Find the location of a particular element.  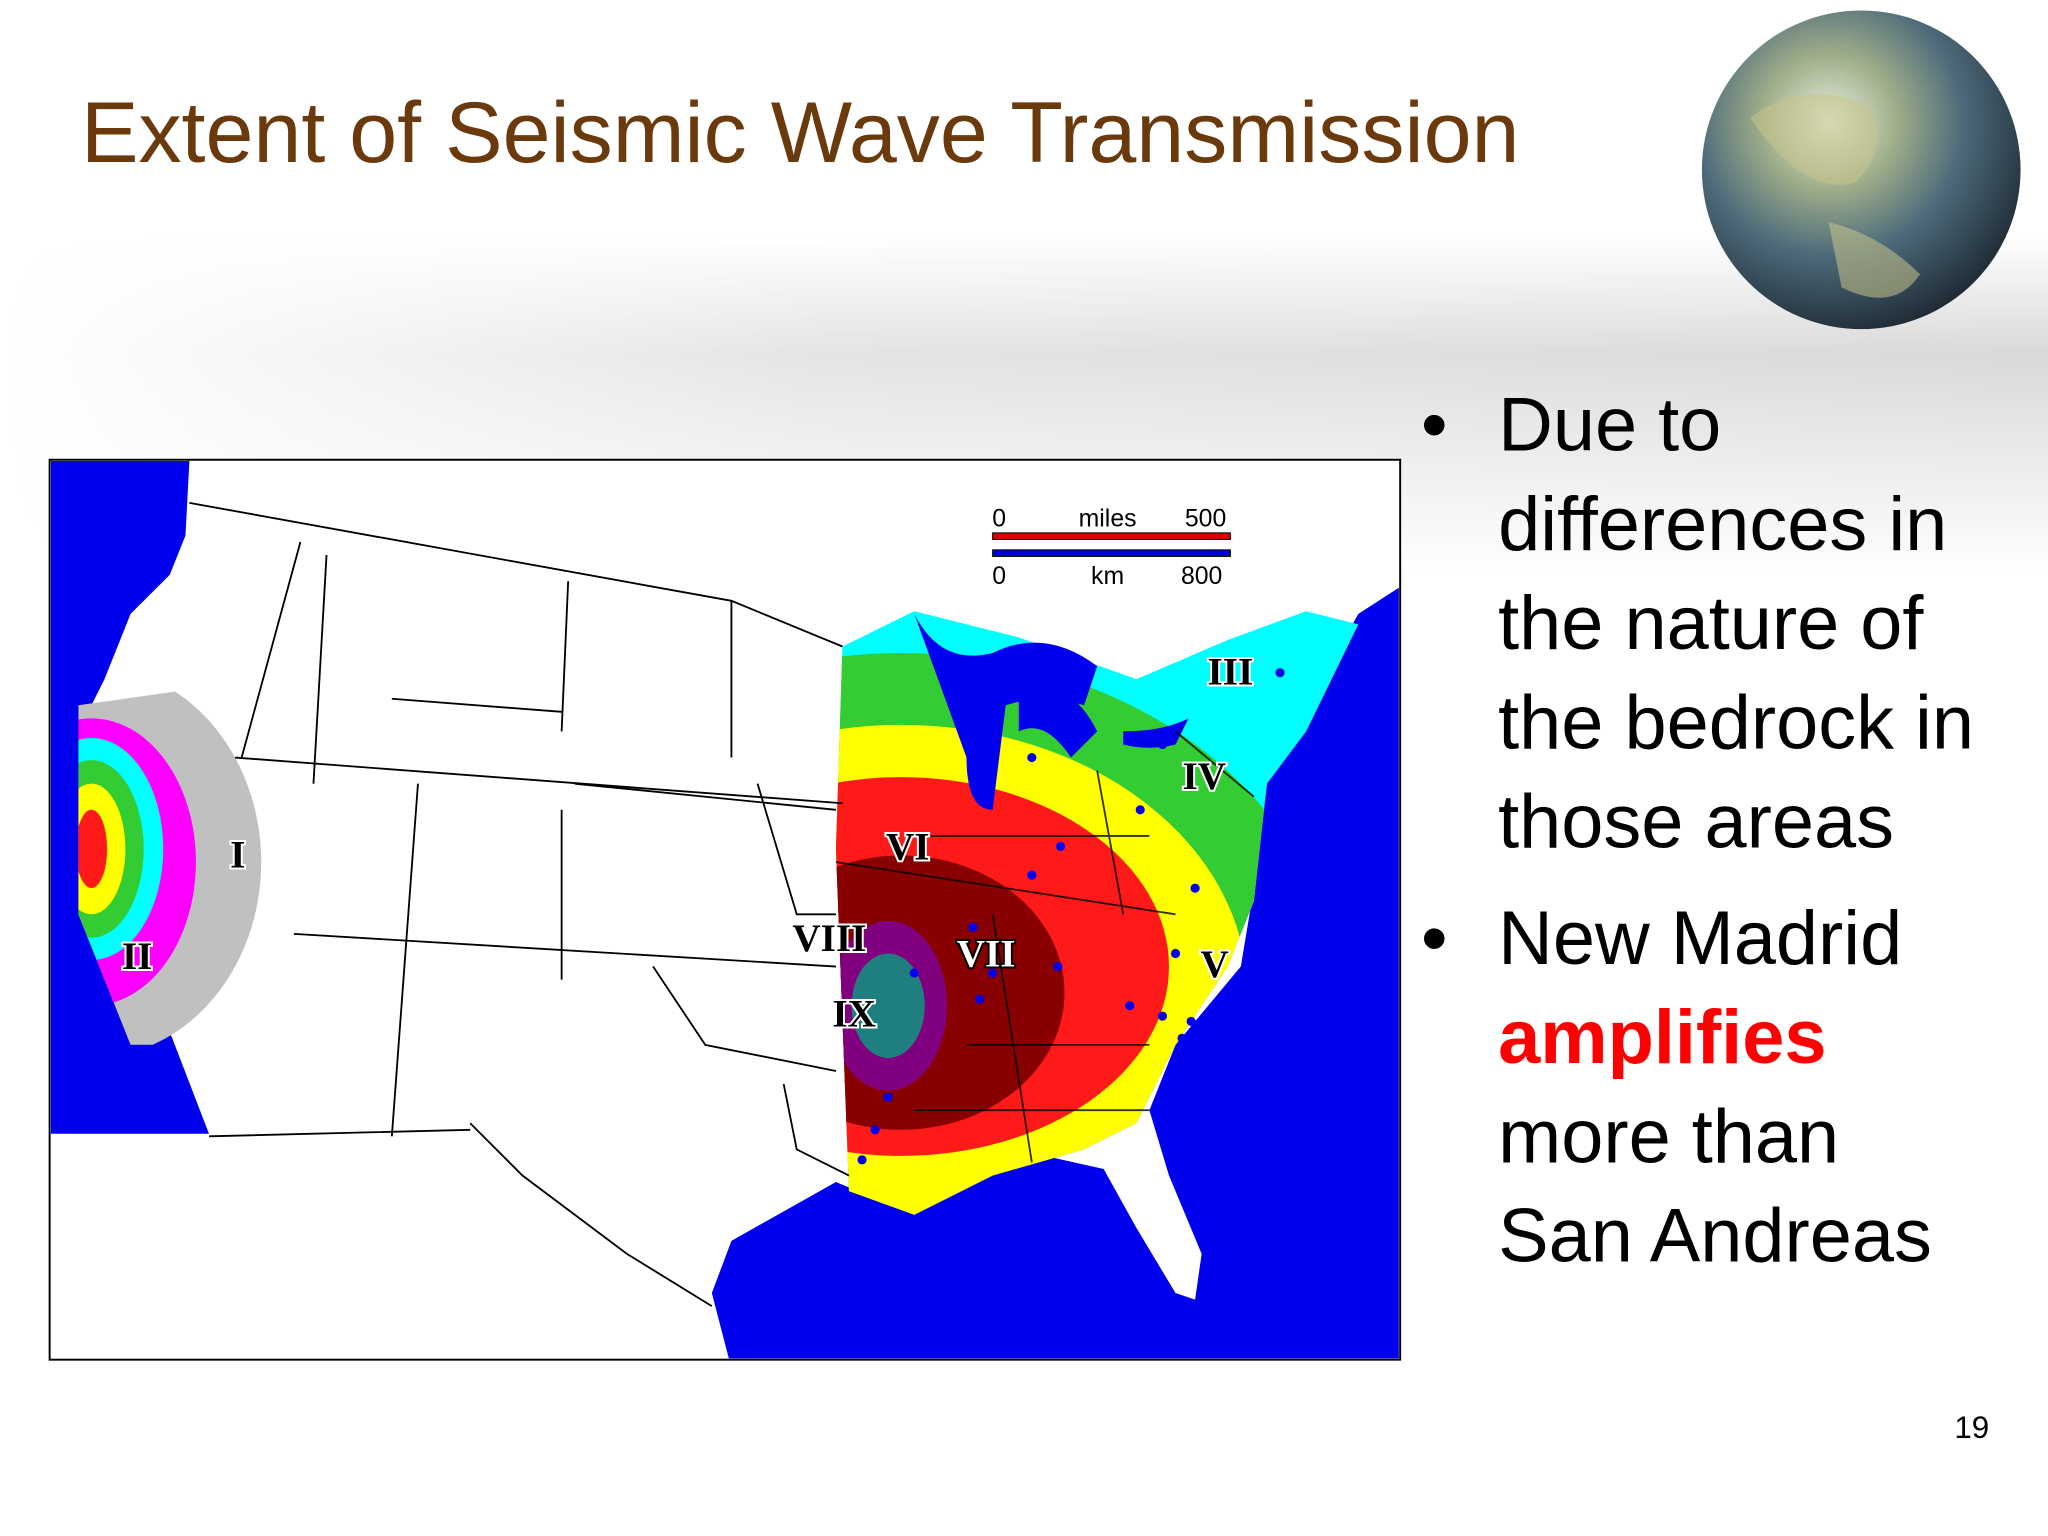

scale-miles is located at coordinates (1111, 536).